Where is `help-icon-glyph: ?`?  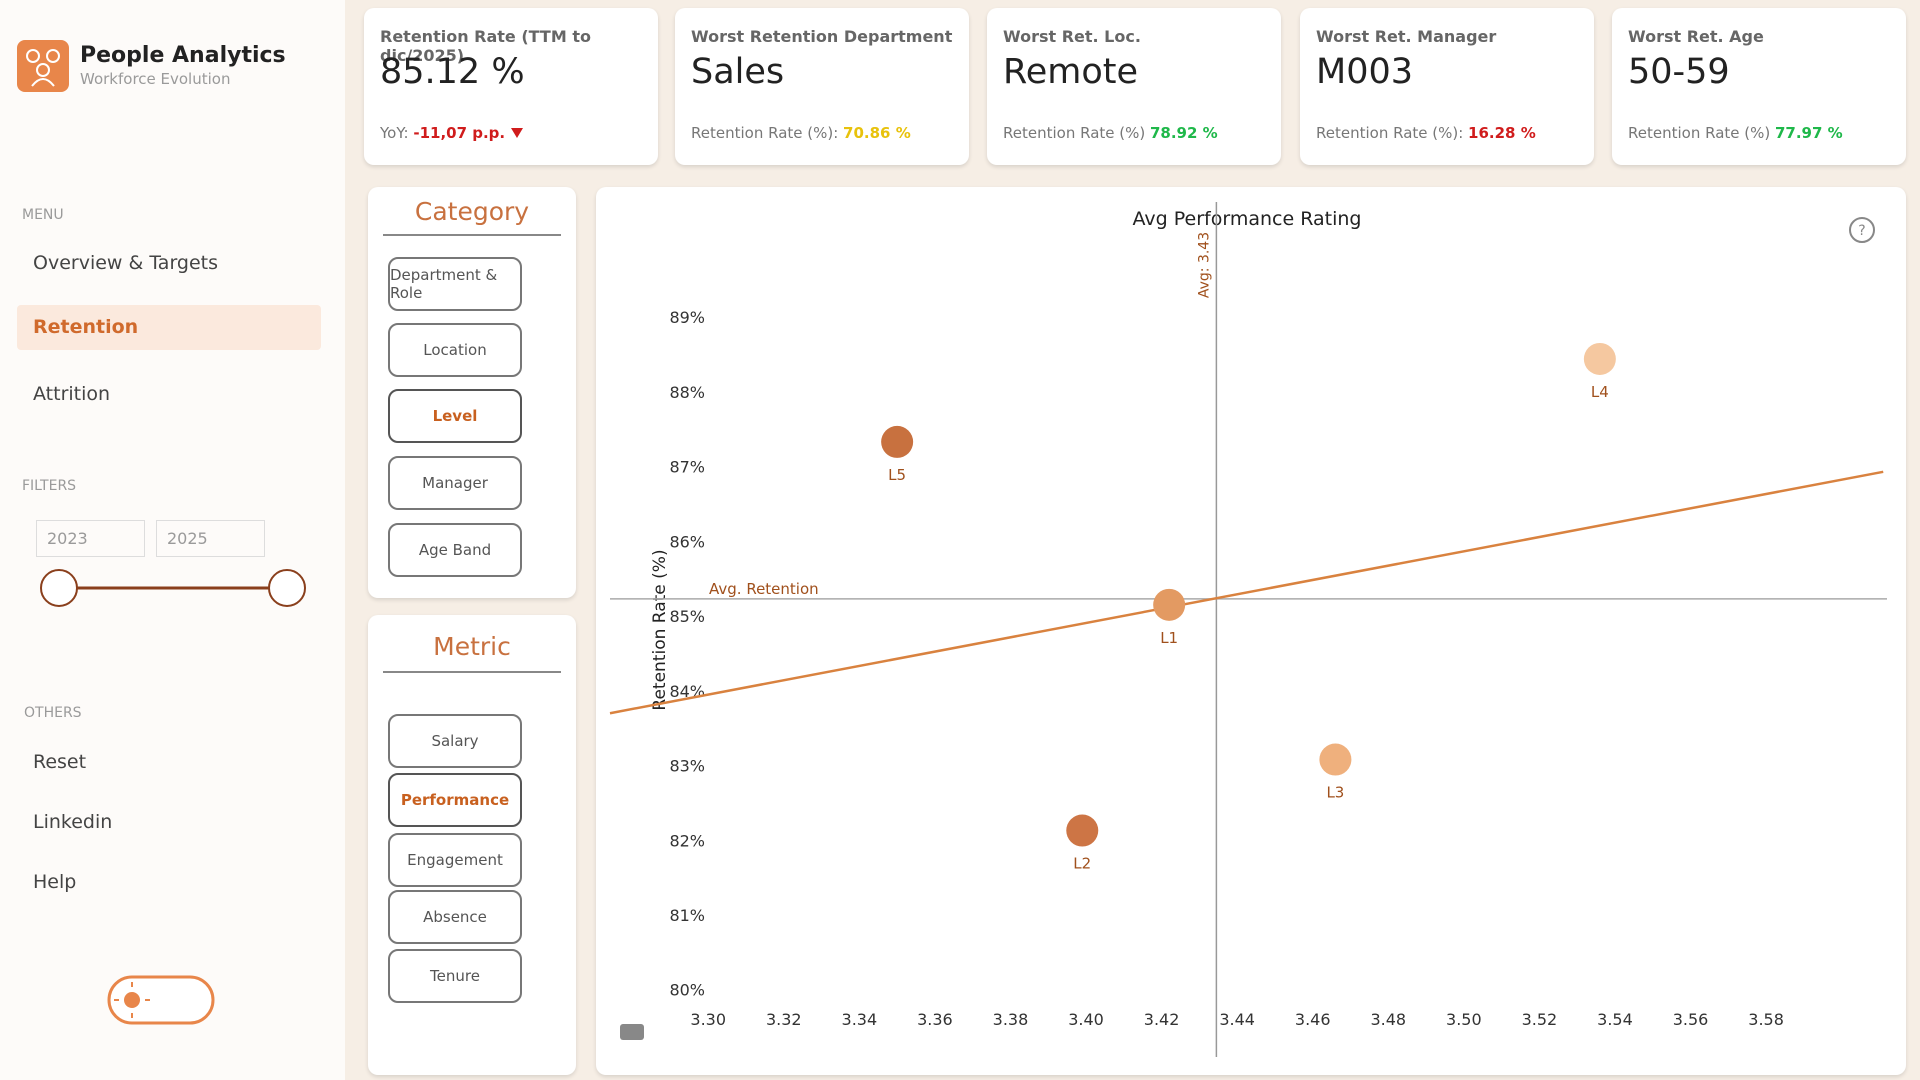 help-icon-glyph: ? is located at coordinates (1861, 231).